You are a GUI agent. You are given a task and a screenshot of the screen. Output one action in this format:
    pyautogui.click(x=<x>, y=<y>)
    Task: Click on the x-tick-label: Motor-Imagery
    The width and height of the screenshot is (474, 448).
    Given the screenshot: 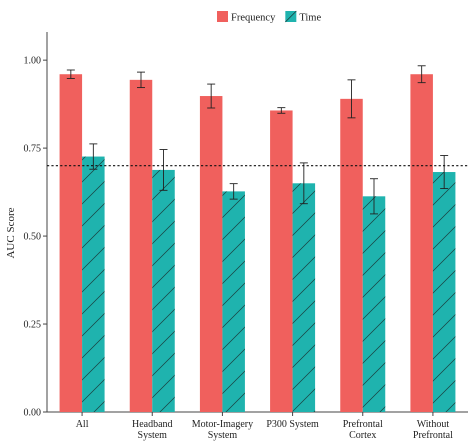 What is the action you would take?
    pyautogui.click(x=222, y=424)
    